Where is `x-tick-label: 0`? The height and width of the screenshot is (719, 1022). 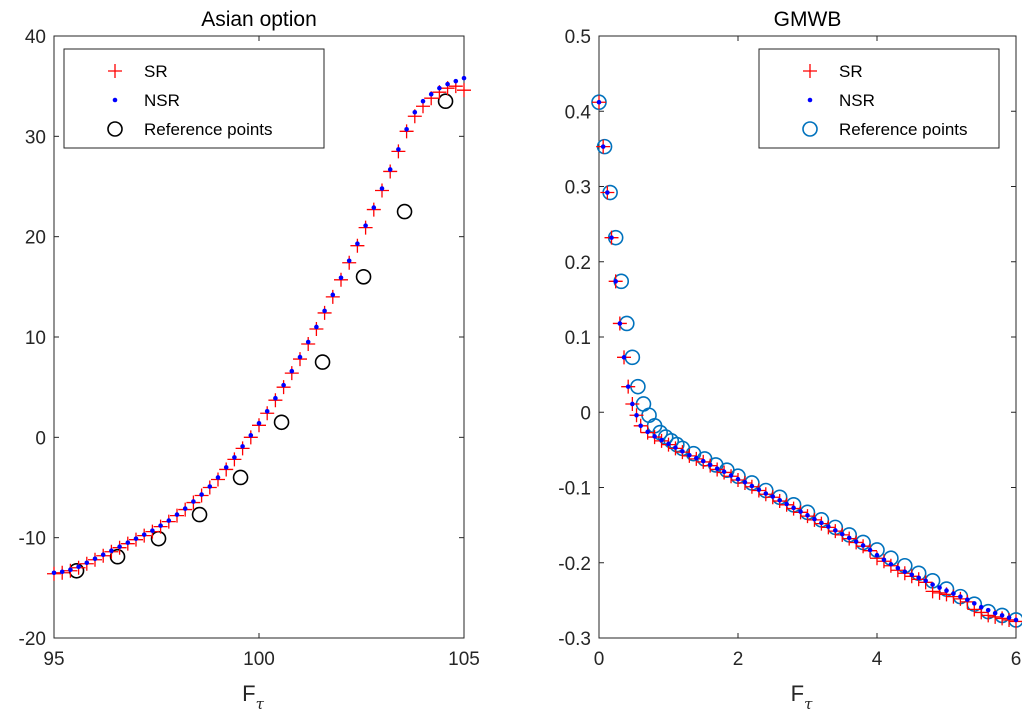
x-tick-label: 0 is located at coordinates (599, 659).